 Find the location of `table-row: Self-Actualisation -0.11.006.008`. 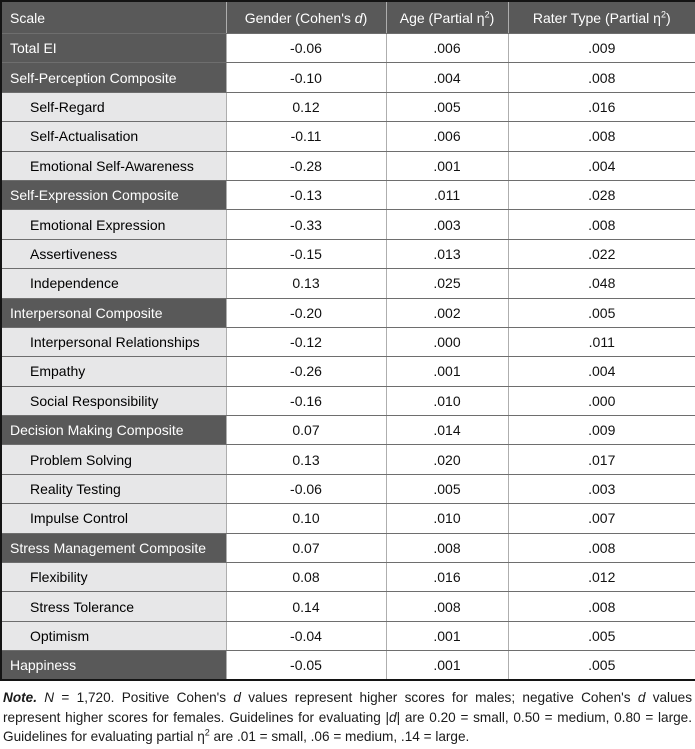

table-row: Self-Actualisation -0.11.006.008 is located at coordinates (347, 136).